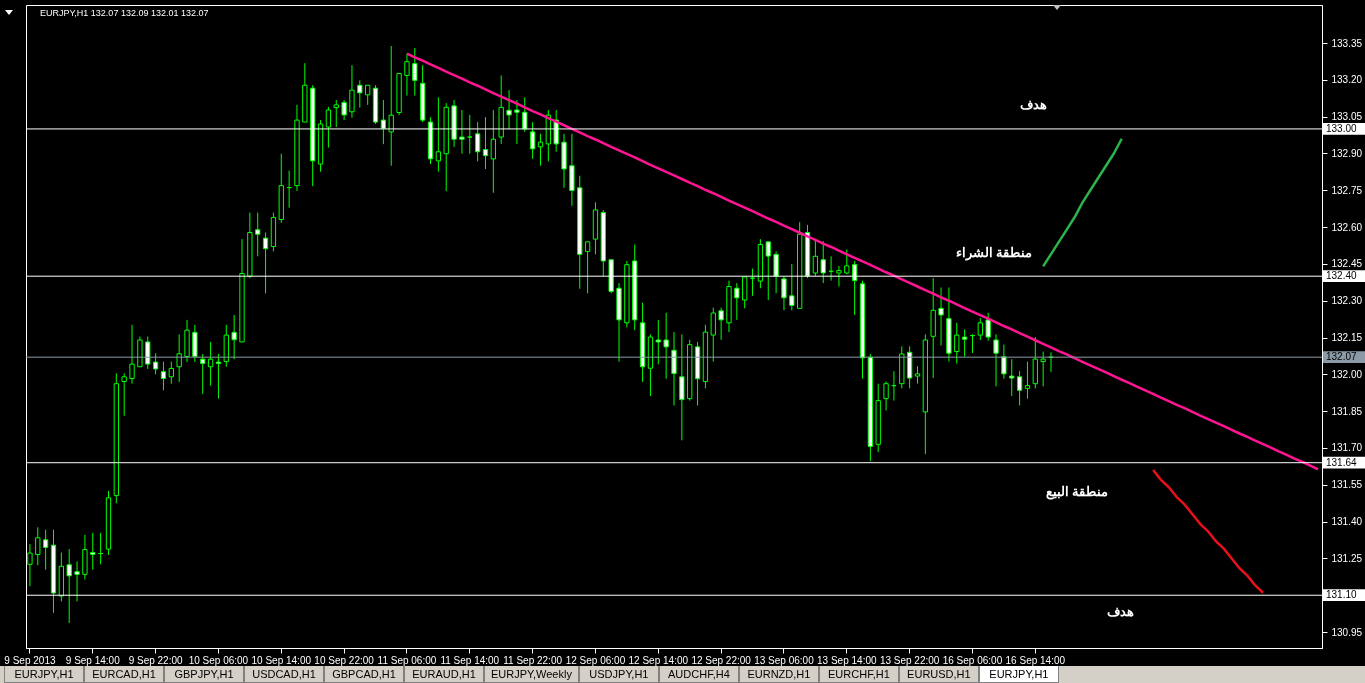 The width and height of the screenshot is (1365, 683). What do you see at coordinates (124, 674) in the screenshot?
I see `text: EURCAD,H1` at bounding box center [124, 674].